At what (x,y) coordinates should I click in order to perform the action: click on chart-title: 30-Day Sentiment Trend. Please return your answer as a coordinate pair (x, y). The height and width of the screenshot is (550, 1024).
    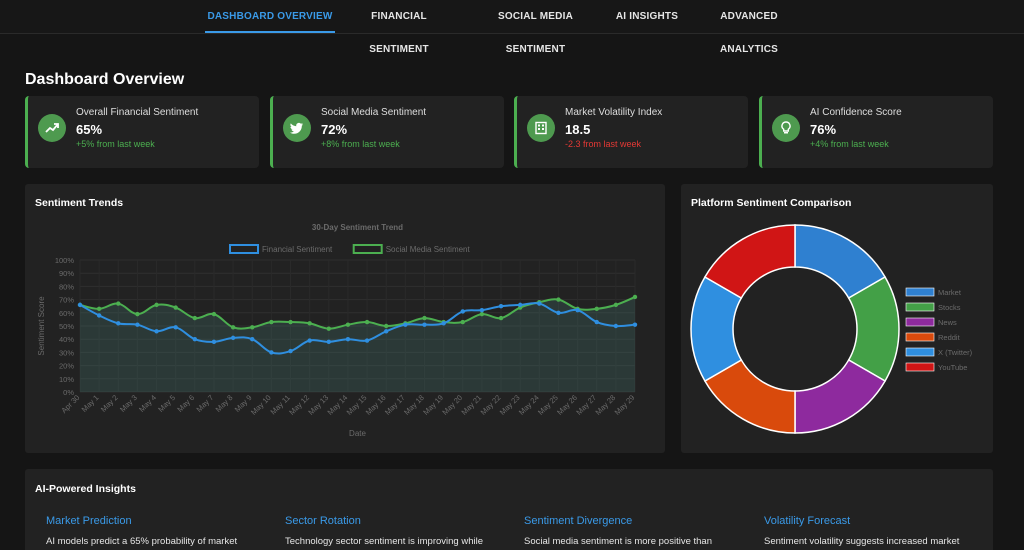
    Looking at the image, I should click on (357, 227).